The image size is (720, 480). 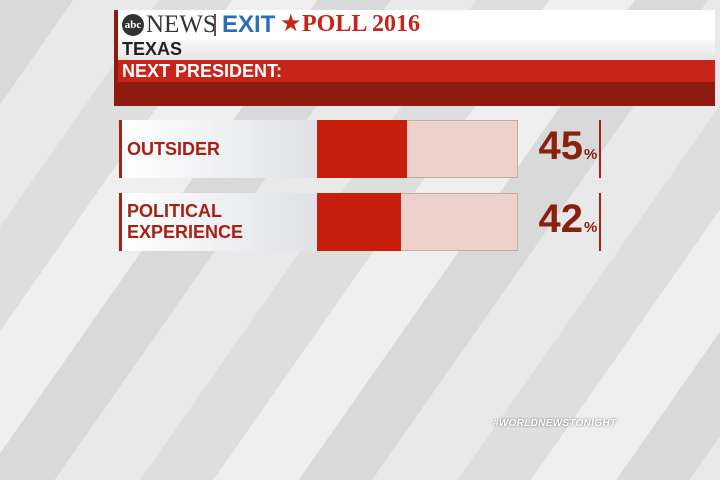 I want to click on logo: abc, so click(x=133, y=25).